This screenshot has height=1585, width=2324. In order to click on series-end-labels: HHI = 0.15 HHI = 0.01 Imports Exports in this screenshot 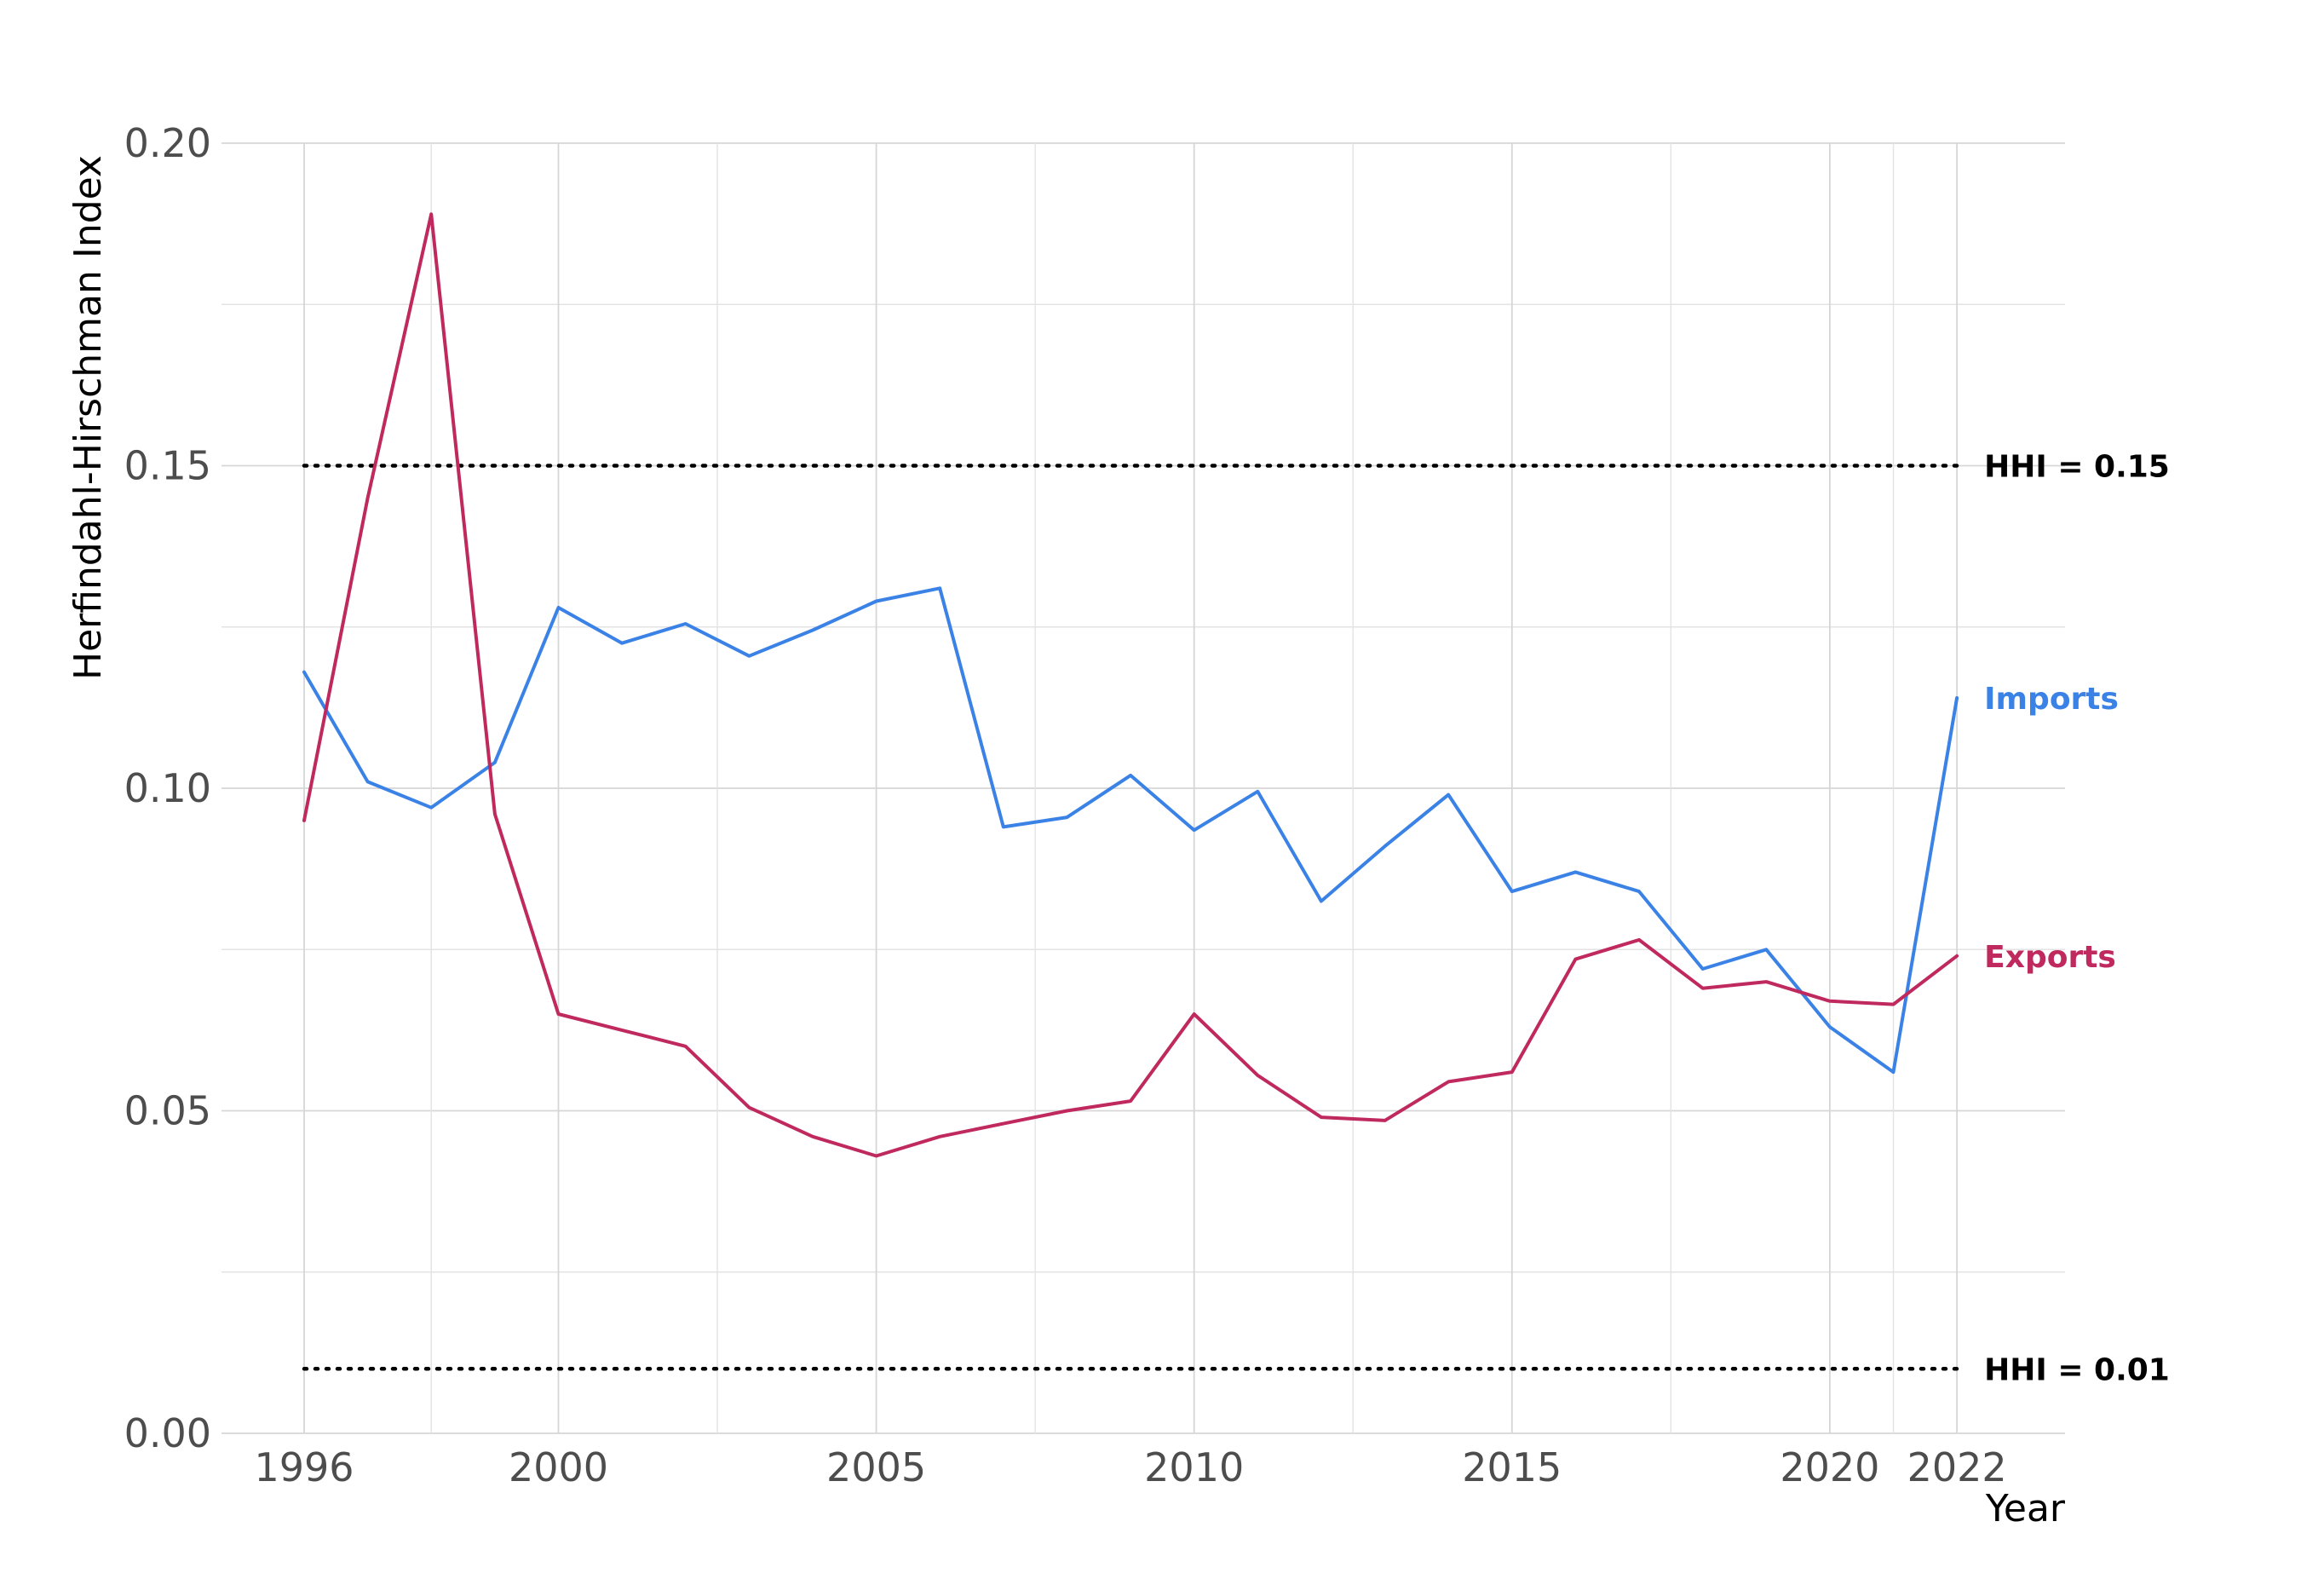, I will do `click(2077, 919)`.